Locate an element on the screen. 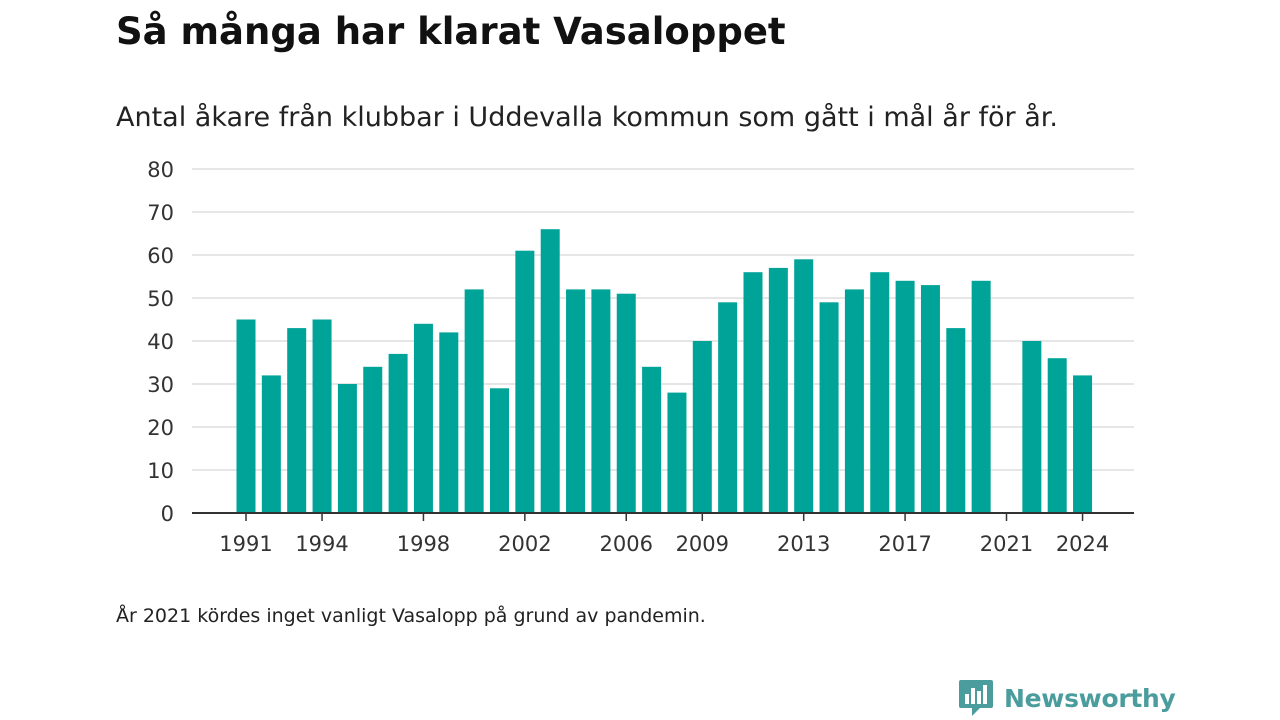  y-tick-label: 80 is located at coordinates (160, 170).